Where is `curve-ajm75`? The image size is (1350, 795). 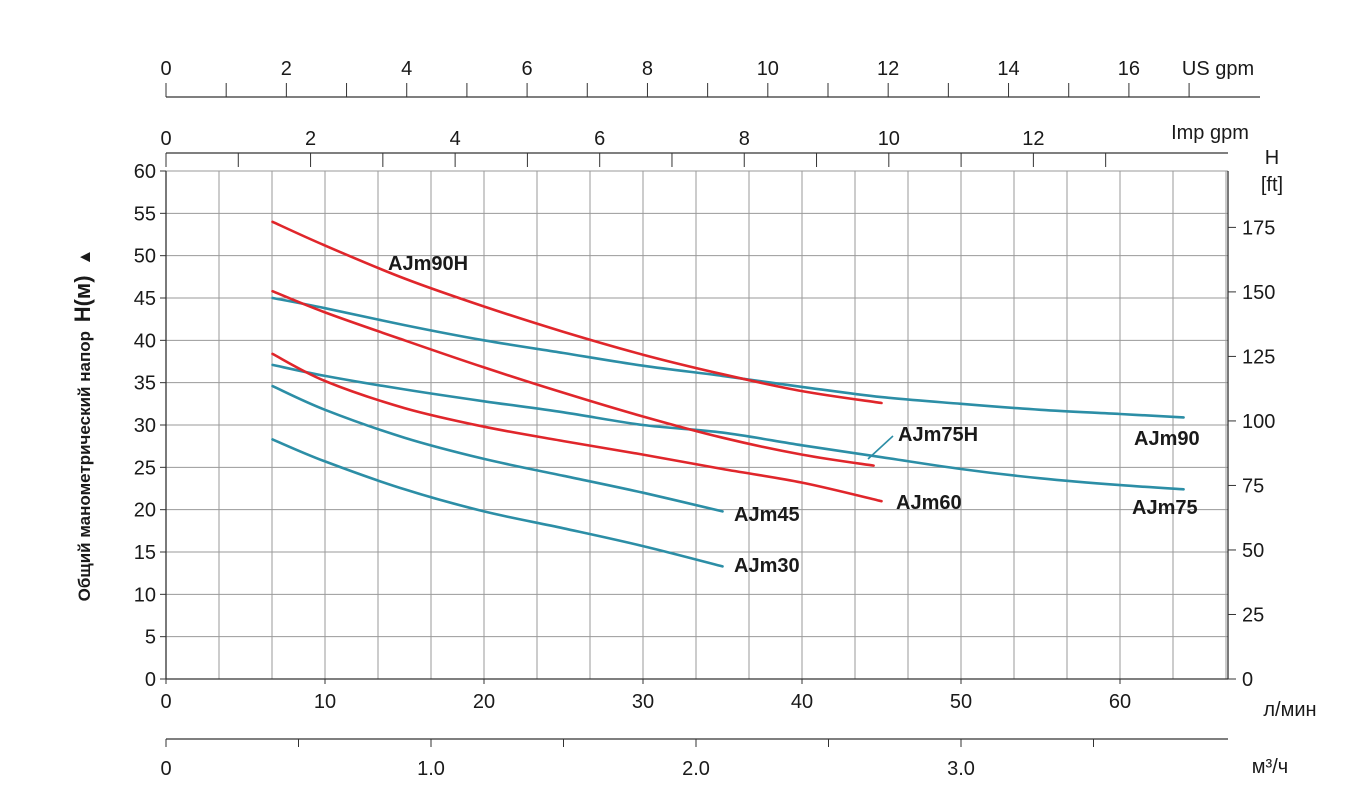 curve-ajm75 is located at coordinates (728, 427).